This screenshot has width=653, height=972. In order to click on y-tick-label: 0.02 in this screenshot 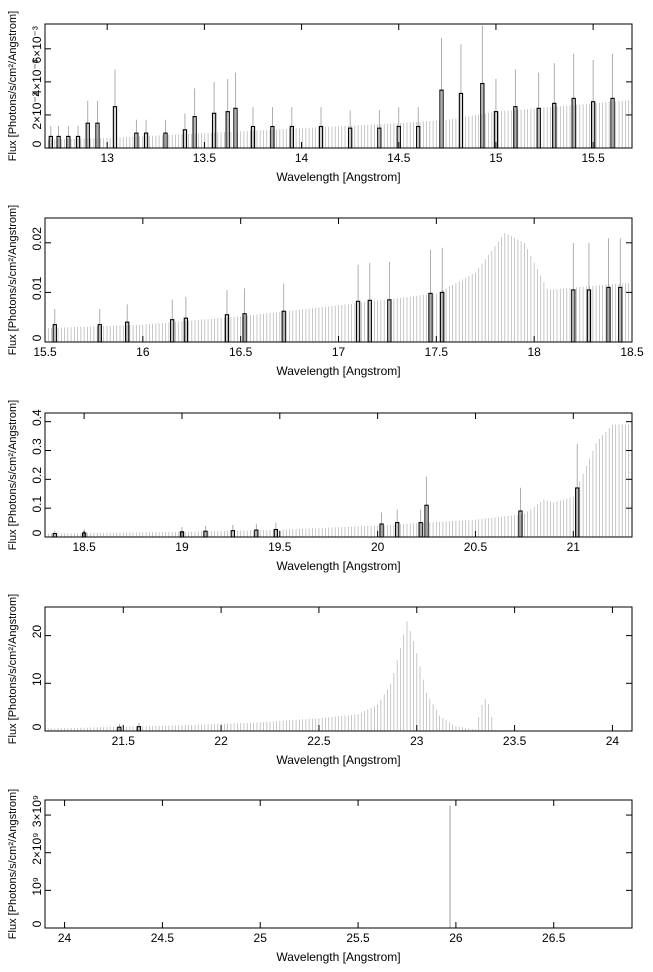, I will do `click(37, 239)`.